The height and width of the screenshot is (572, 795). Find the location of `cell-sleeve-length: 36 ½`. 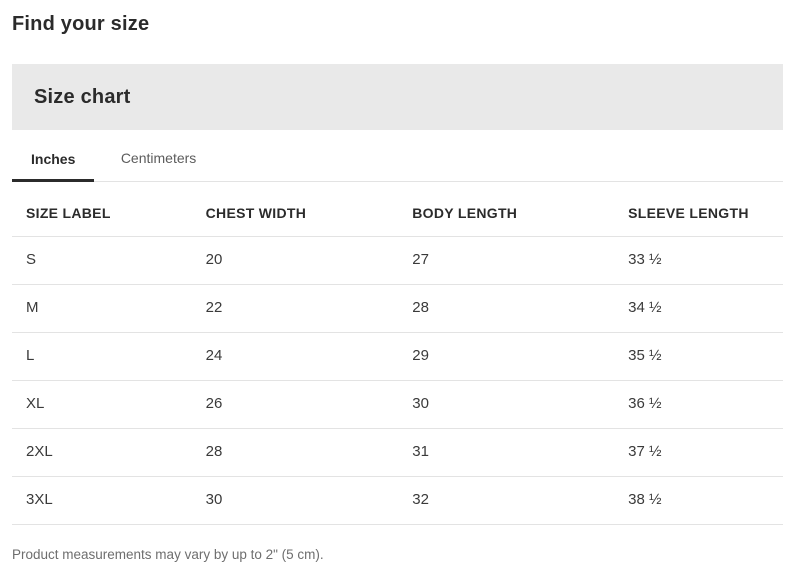

cell-sleeve-length: 36 ½ is located at coordinates (698, 404).